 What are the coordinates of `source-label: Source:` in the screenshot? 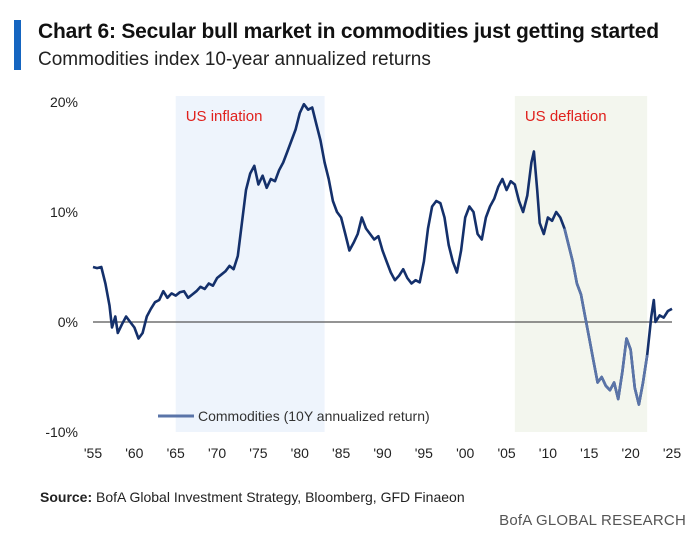 It's located at (66, 497).